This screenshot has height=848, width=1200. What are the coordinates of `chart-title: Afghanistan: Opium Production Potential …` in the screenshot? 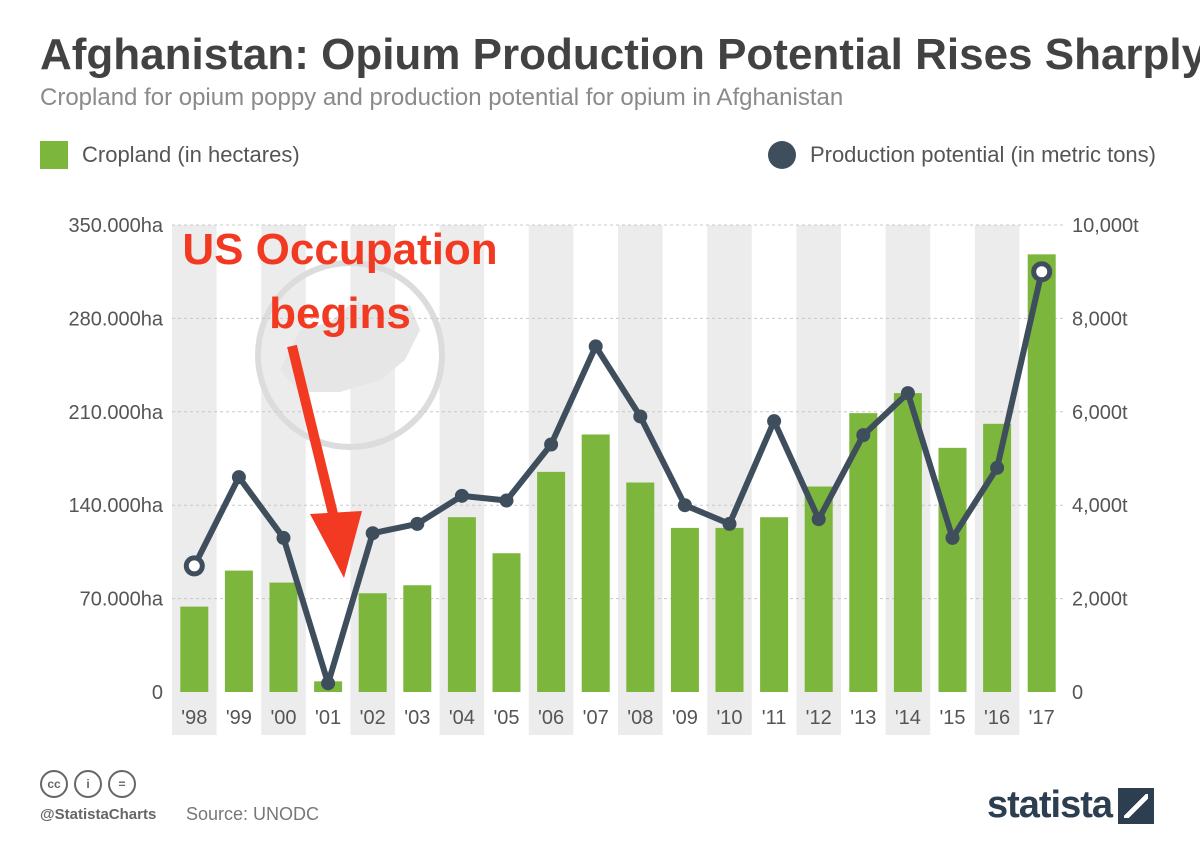 It's located at (620, 54).